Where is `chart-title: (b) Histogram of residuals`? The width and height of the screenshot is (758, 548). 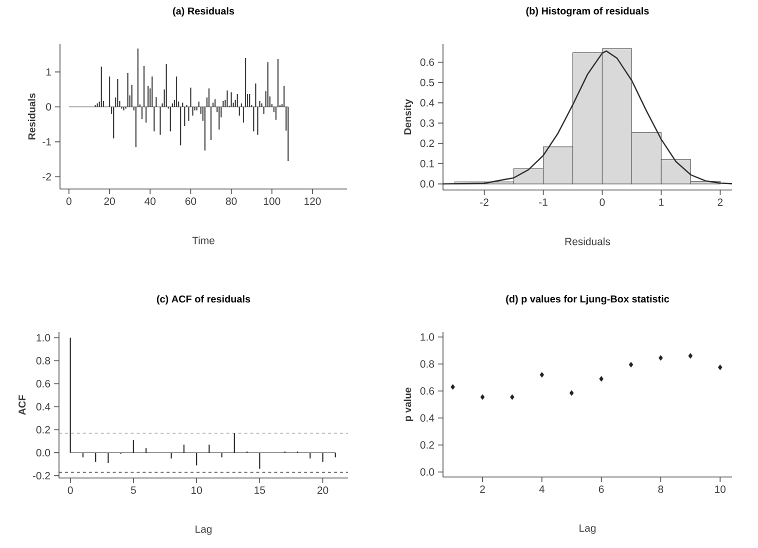 chart-title: (b) Histogram of residuals is located at coordinates (587, 11).